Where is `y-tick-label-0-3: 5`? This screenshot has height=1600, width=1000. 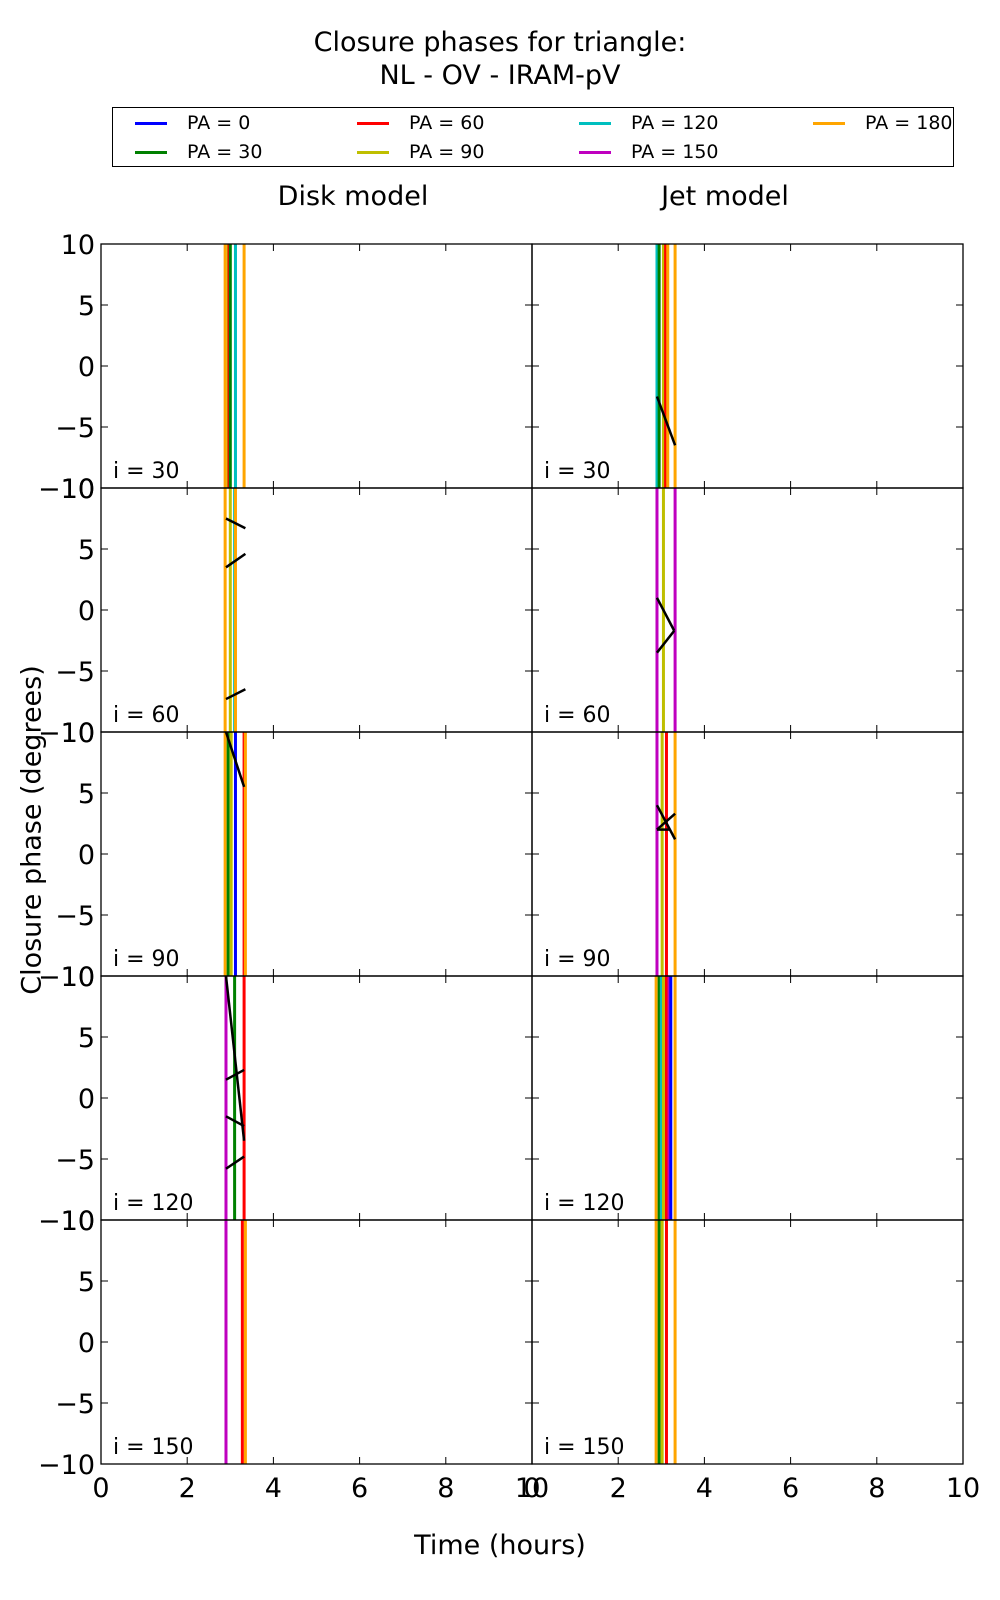 y-tick-label-0-3: 5 is located at coordinates (86, 306).